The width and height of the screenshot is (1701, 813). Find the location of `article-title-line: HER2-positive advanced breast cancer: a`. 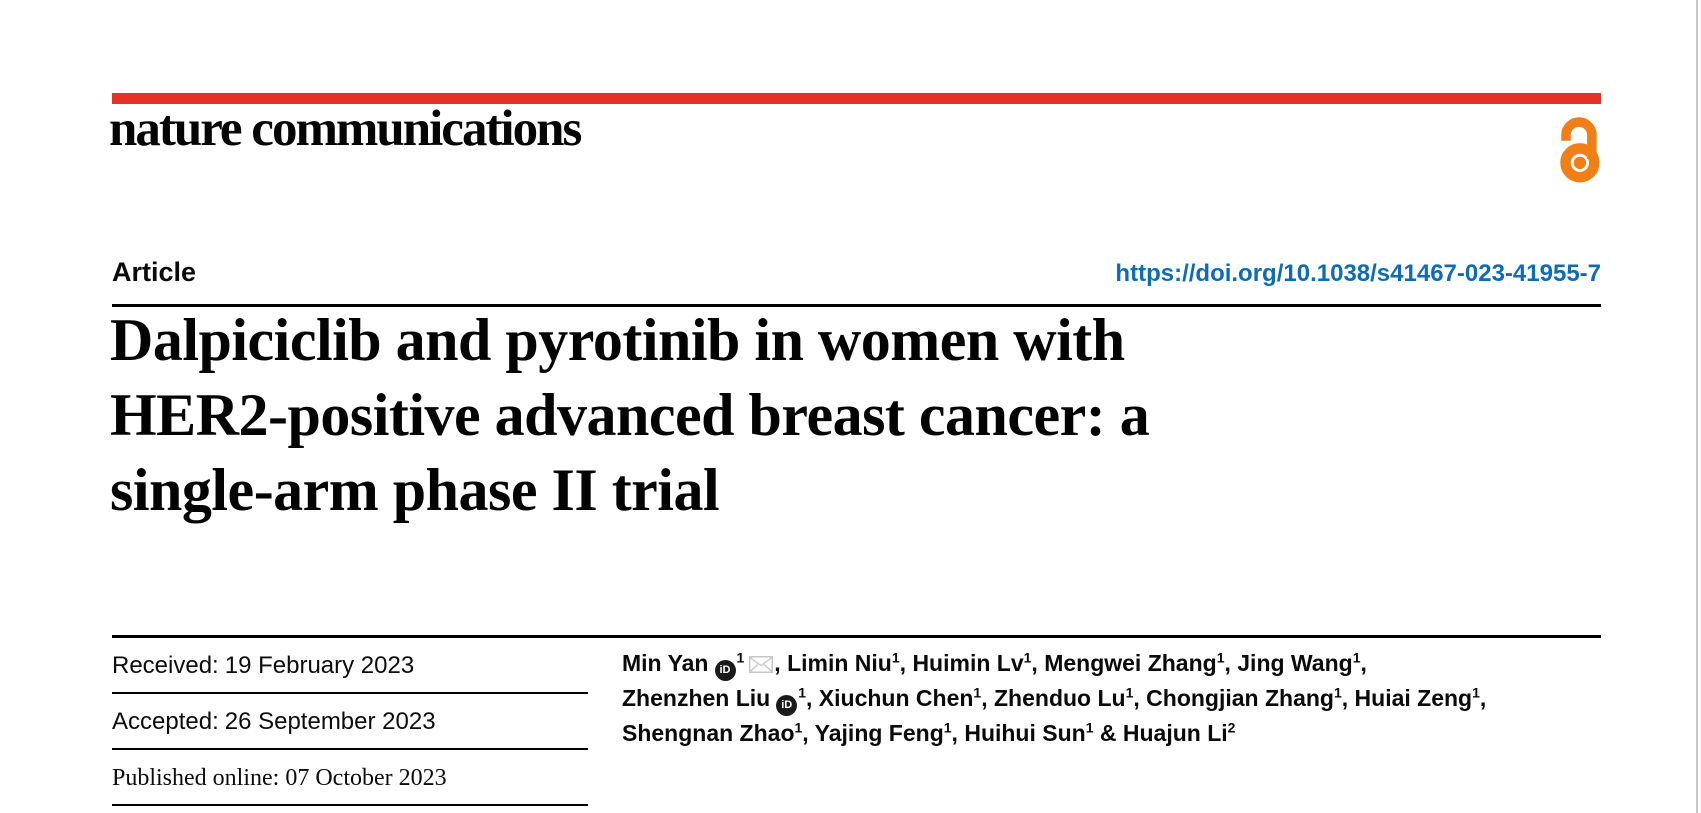

article-title-line: HER2-positive advanced breast cancer: a is located at coordinates (630, 415).